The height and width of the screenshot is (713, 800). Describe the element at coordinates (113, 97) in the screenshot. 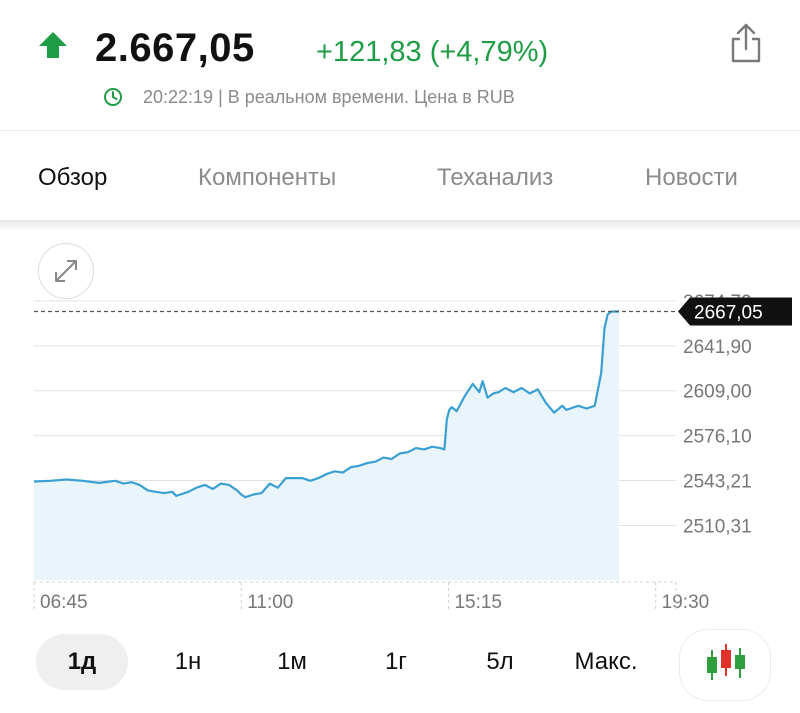

I see `clock-icon` at that location.